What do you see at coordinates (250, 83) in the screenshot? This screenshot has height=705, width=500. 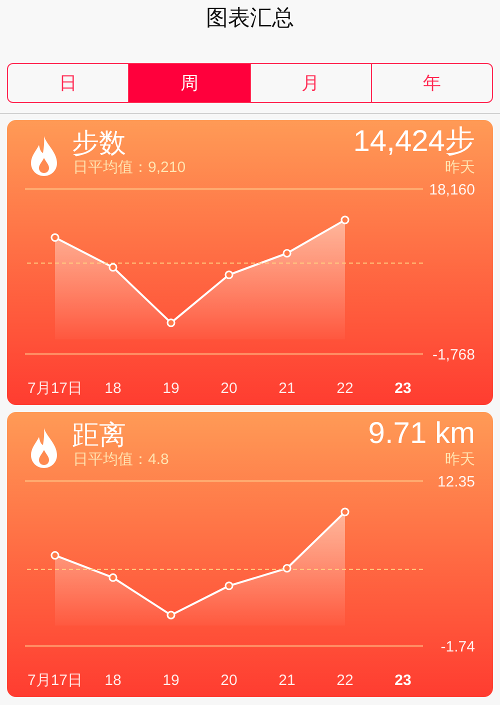 I see `segmented-control: 日 周 月 年` at bounding box center [250, 83].